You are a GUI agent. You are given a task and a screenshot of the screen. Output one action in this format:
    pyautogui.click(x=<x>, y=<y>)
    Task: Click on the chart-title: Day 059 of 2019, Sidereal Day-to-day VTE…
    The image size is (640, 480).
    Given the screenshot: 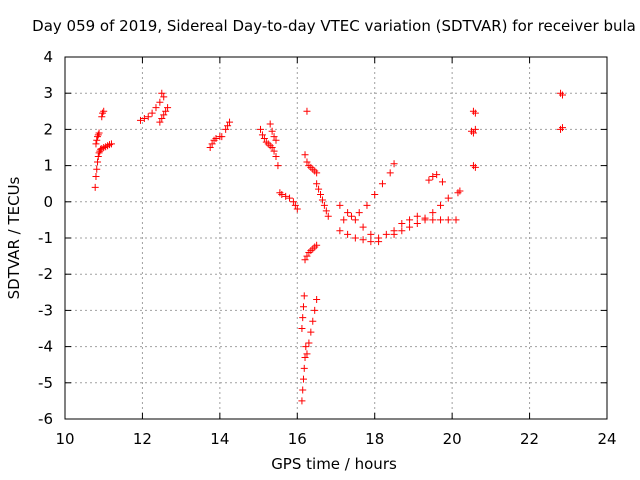 What is the action you would take?
    pyautogui.click(x=334, y=26)
    